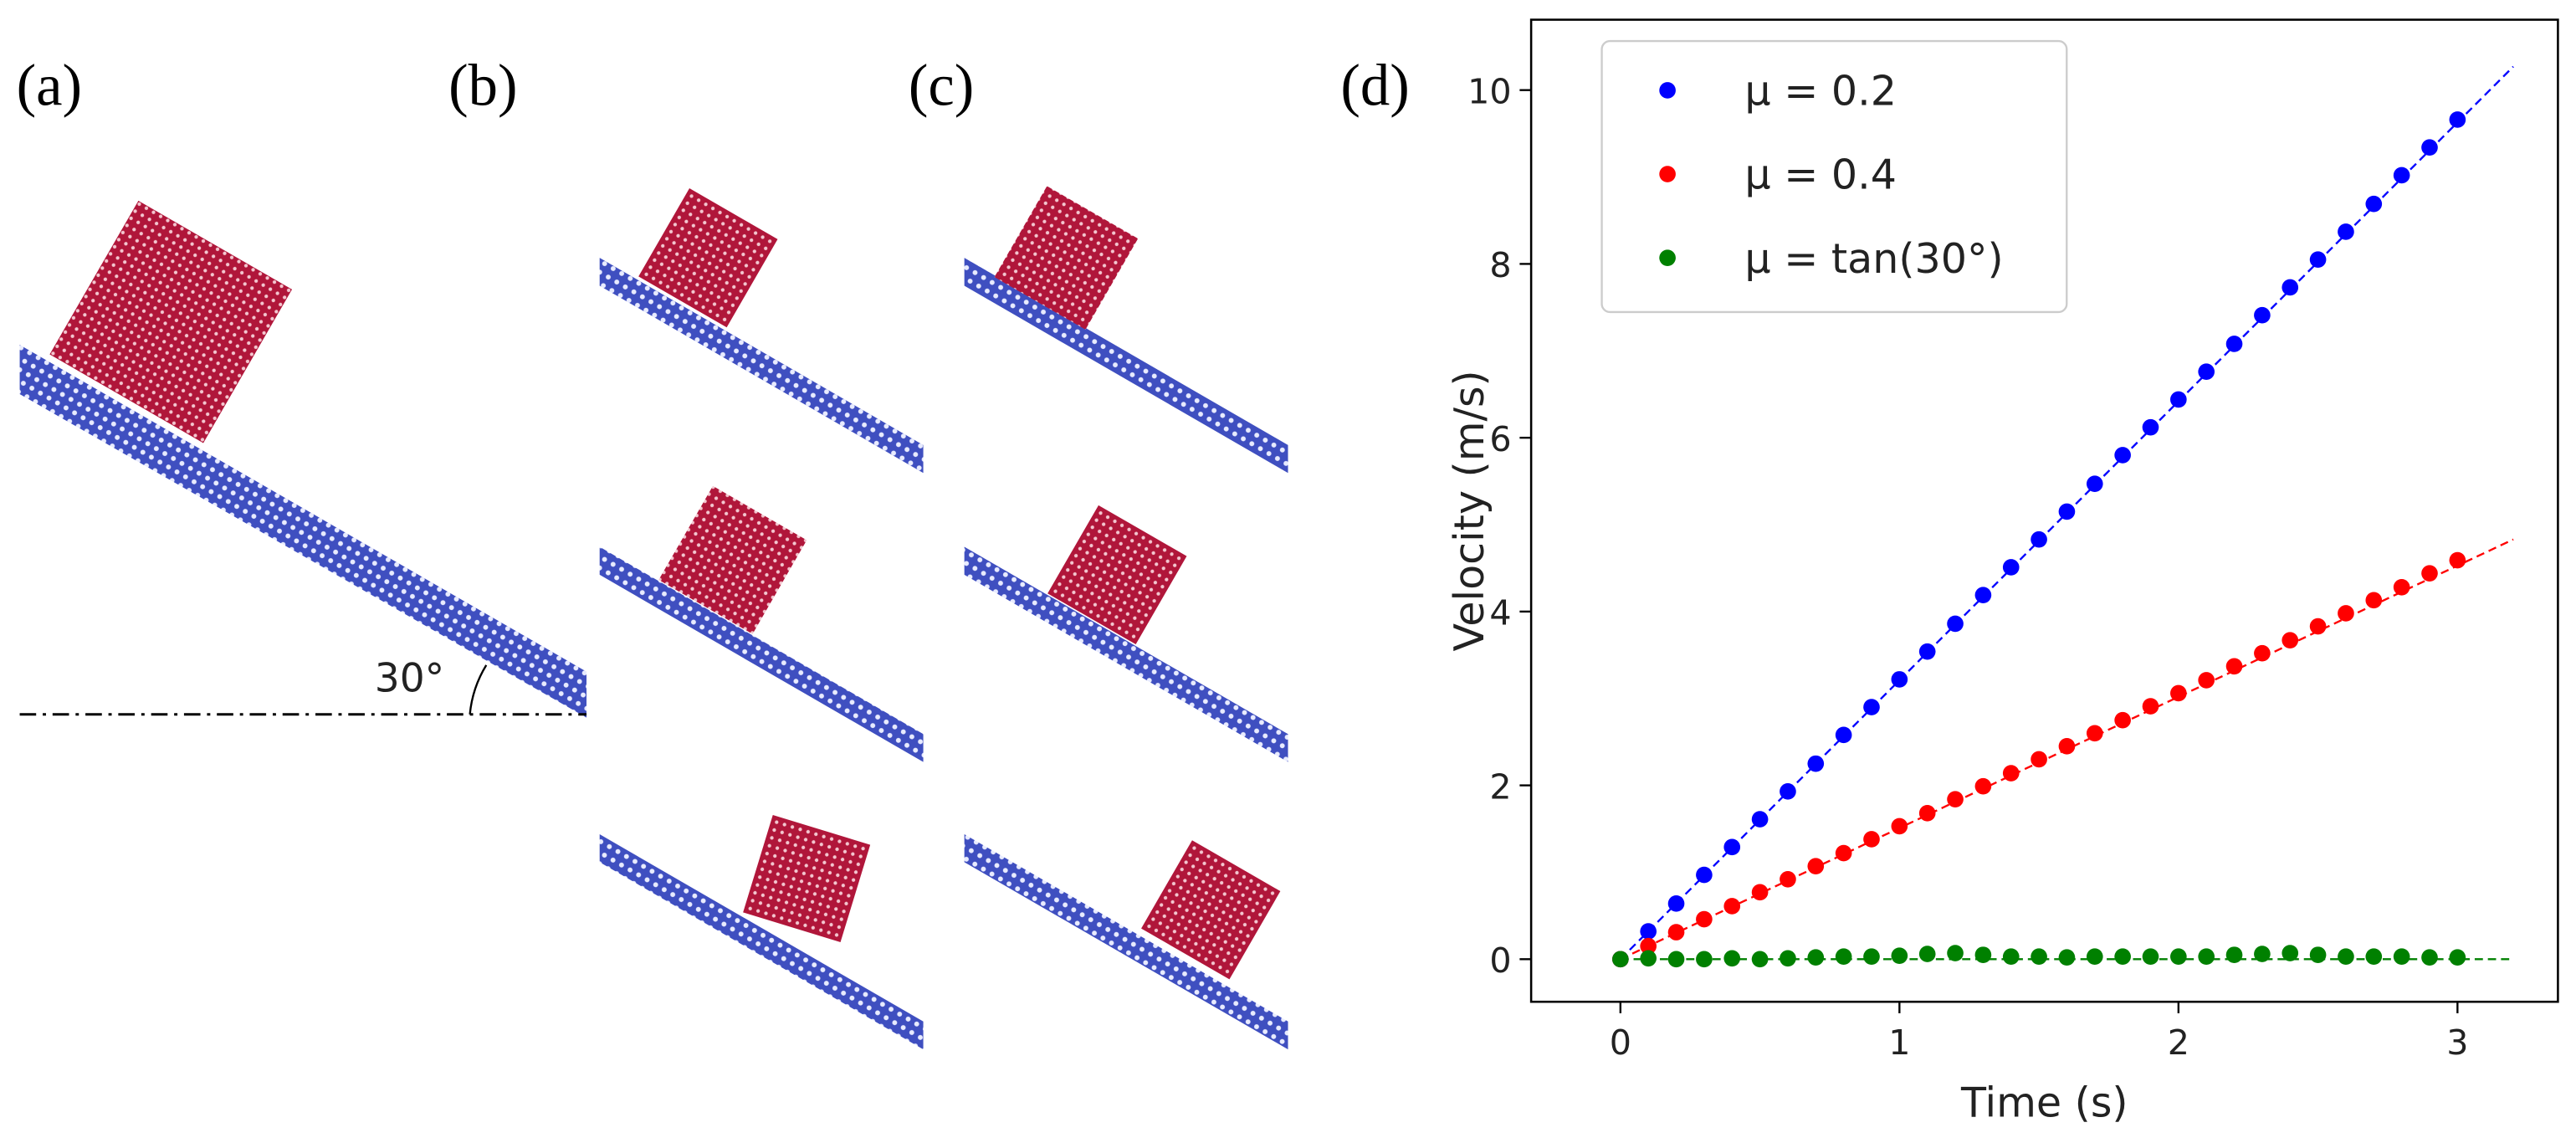 Image resolution: width=2576 pixels, height=1143 pixels. I want to click on angle-label: 30°, so click(410, 678).